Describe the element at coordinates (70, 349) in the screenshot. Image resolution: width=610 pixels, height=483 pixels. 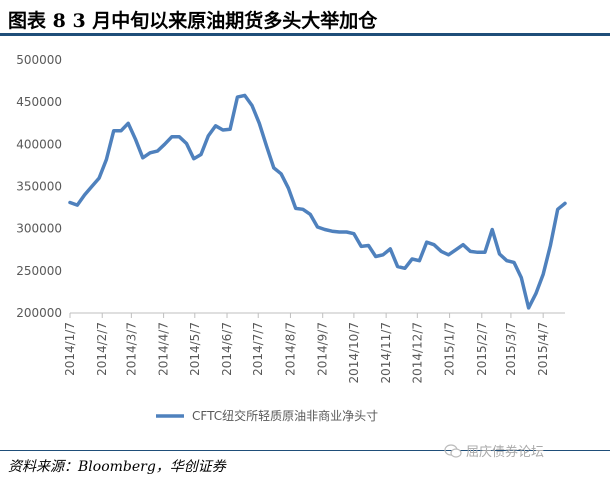
I see `x-tick-label: 2014/1/7` at that location.